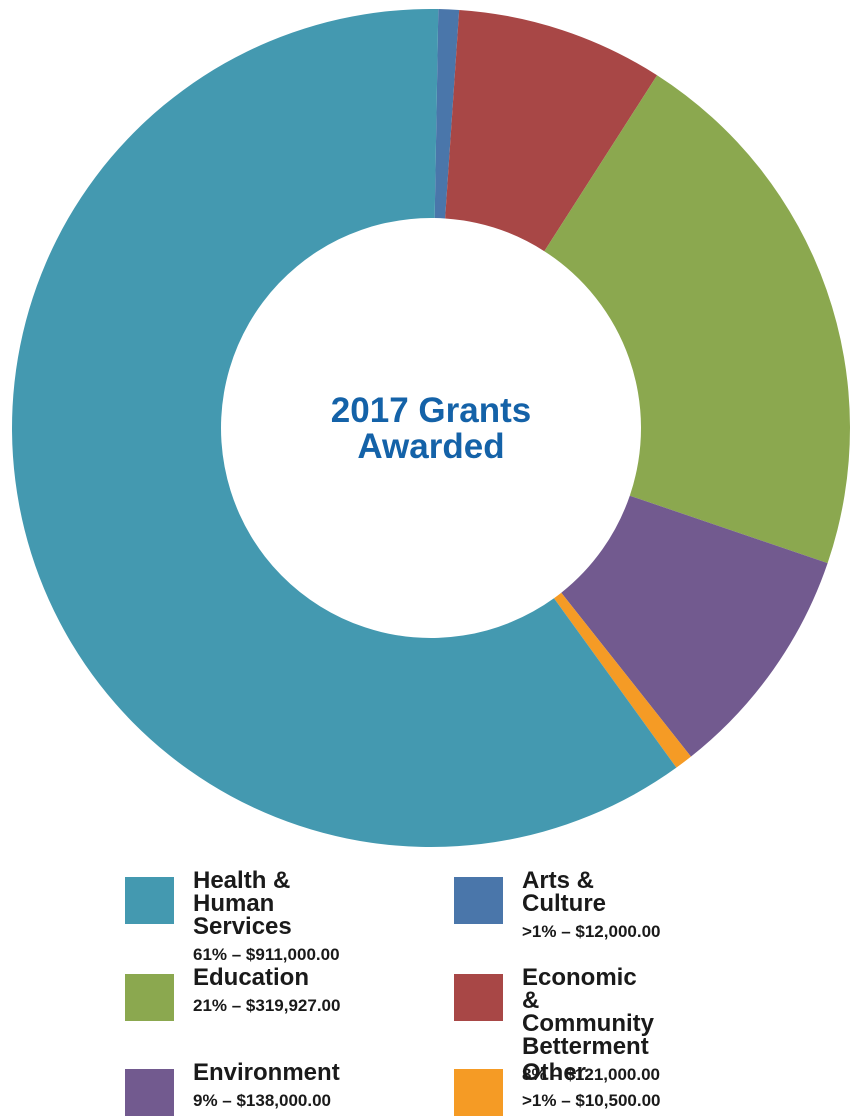  What do you see at coordinates (266, 1072) in the screenshot?
I see `legend-name-environment: Environment` at bounding box center [266, 1072].